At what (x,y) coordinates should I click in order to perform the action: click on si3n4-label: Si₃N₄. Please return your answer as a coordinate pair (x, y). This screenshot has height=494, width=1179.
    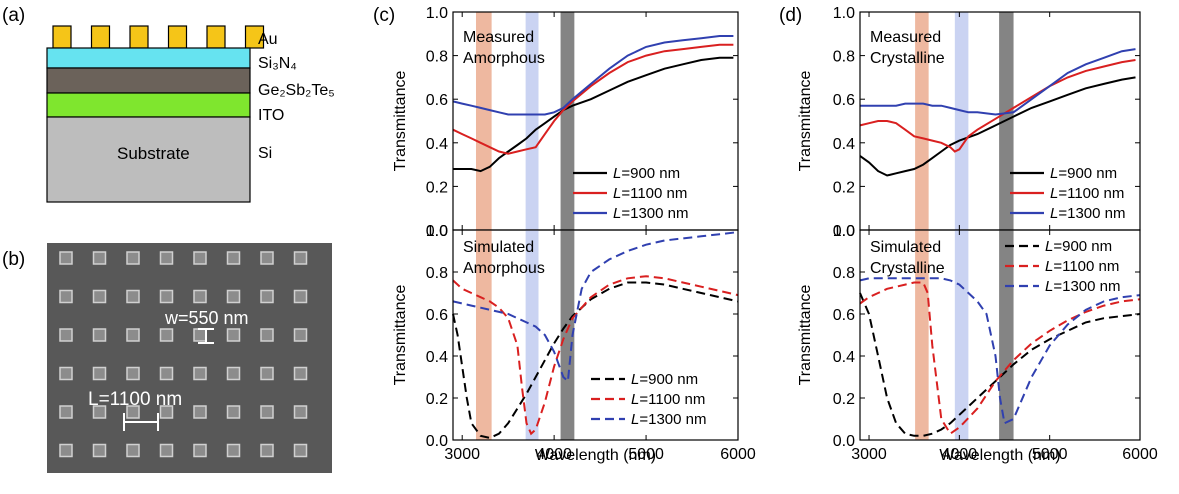
    Looking at the image, I should click on (277, 63).